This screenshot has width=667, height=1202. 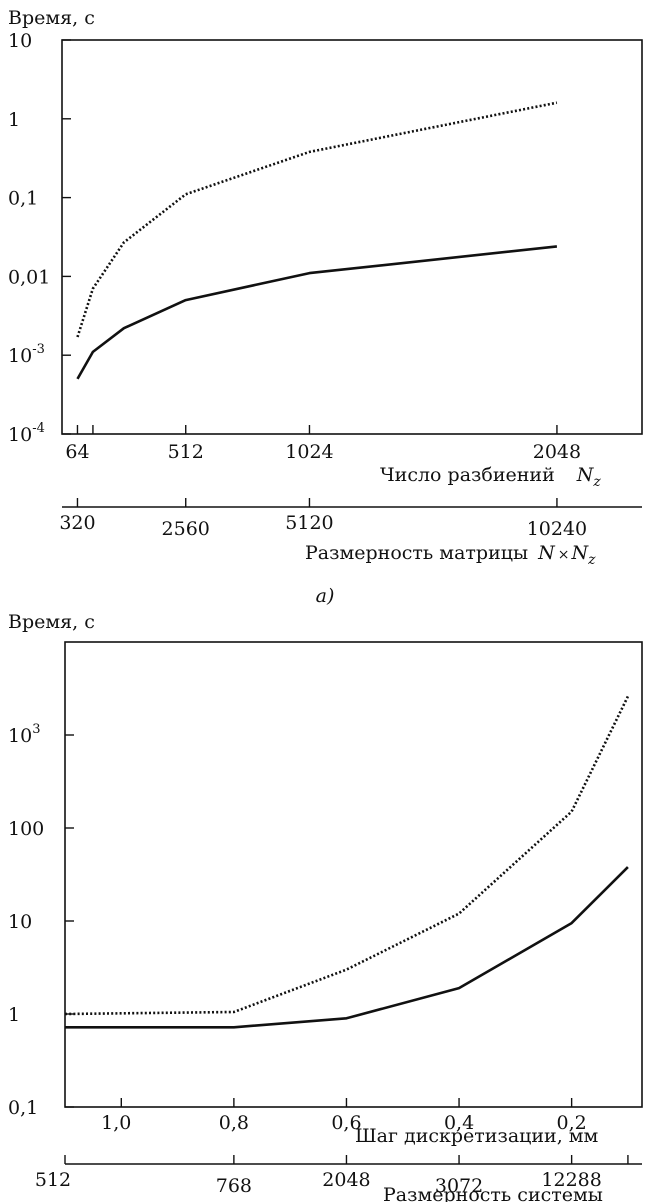 I want to click on chart-a-sec-sub-b: z, so click(x=591, y=560).